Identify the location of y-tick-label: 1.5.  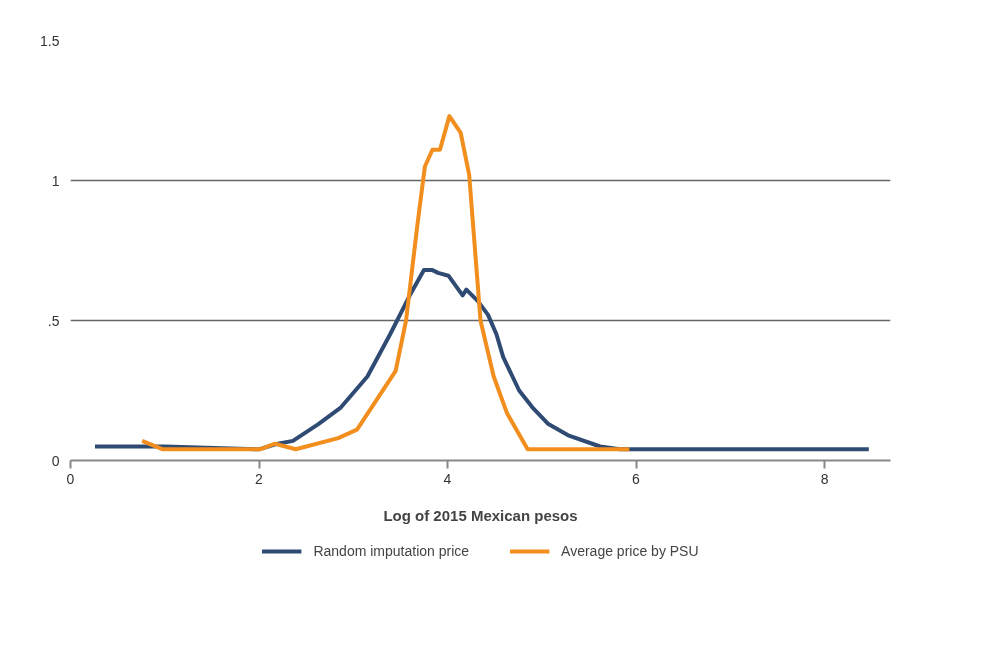
(50, 40).